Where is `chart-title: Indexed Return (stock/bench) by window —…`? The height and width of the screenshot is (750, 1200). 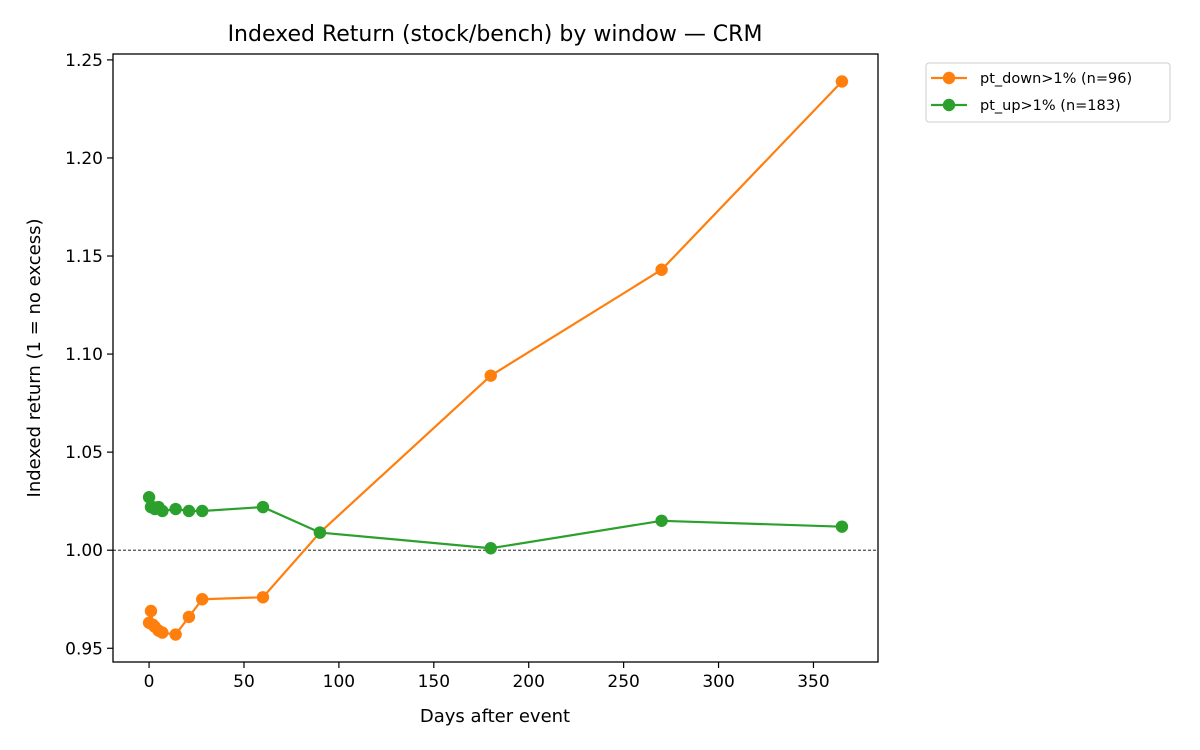 chart-title: Indexed Return (stock/bench) by window —… is located at coordinates (495, 34).